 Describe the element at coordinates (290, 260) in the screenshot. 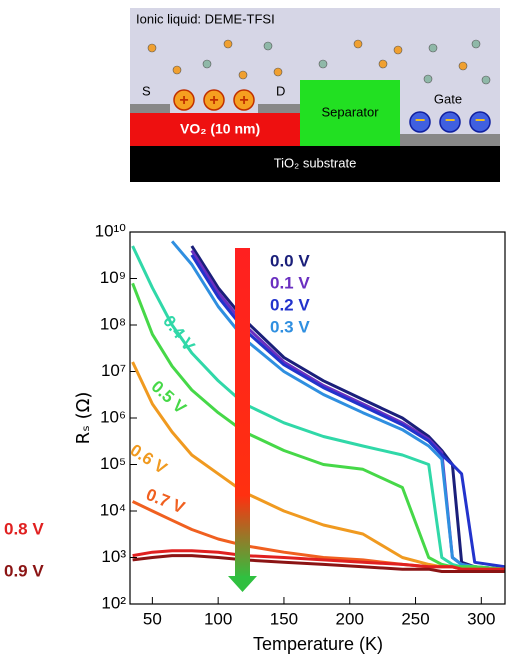

I see `series-label: 0.0 V` at that location.